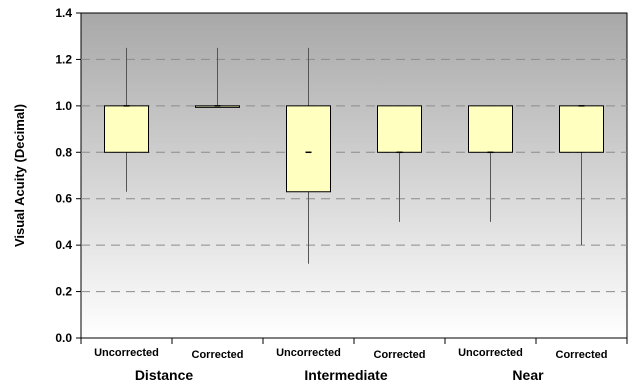  I want to click on y-tick-label: 0.2, so click(63, 292).